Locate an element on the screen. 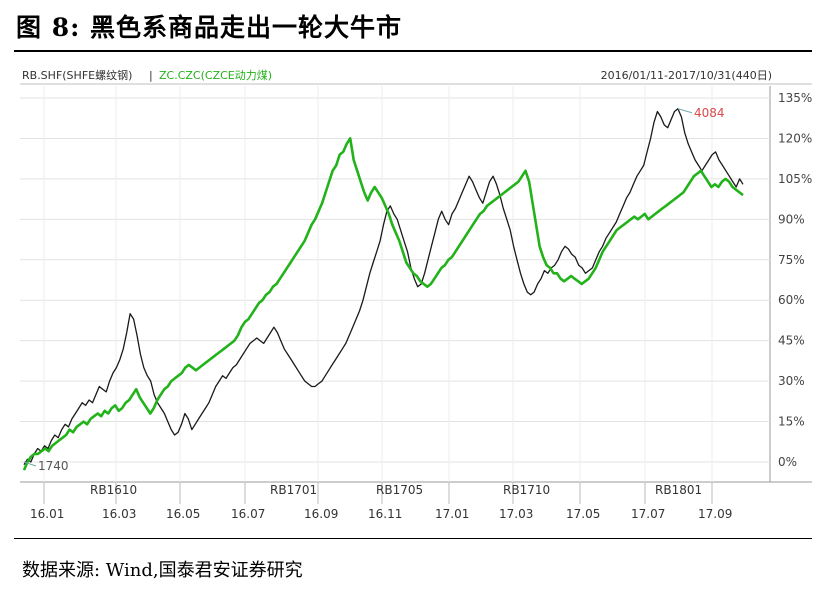 This screenshot has width=827, height=596. y-axis-ticks: 135% 120% 105% 90% 75% 60% 45% 30% 15% 0% is located at coordinates (795, 280).